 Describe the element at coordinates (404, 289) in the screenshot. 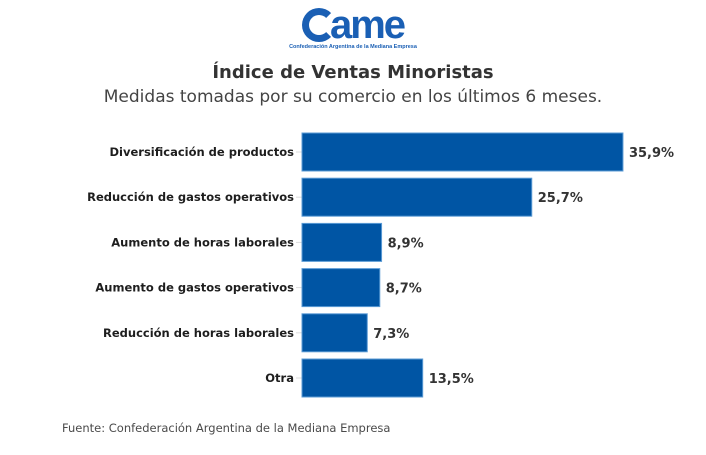

I see `value-label: 8,7%` at that location.